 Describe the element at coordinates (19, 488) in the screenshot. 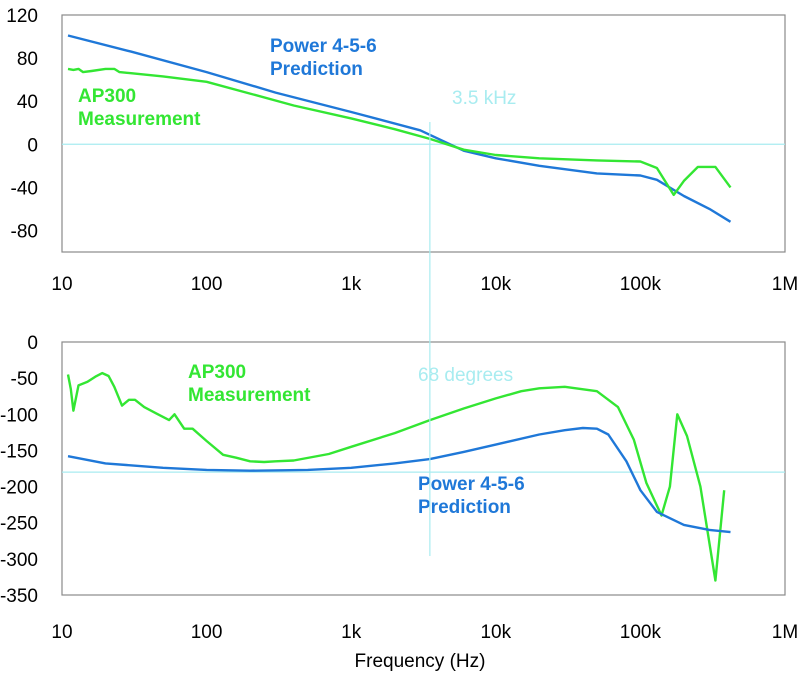

I see `y-tick-label: -200` at that location.